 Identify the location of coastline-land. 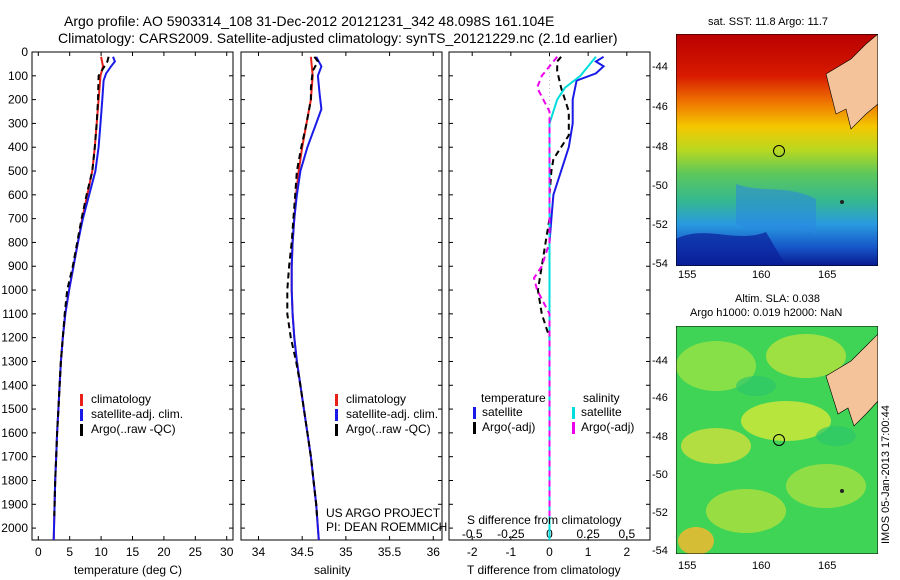
(851, 82).